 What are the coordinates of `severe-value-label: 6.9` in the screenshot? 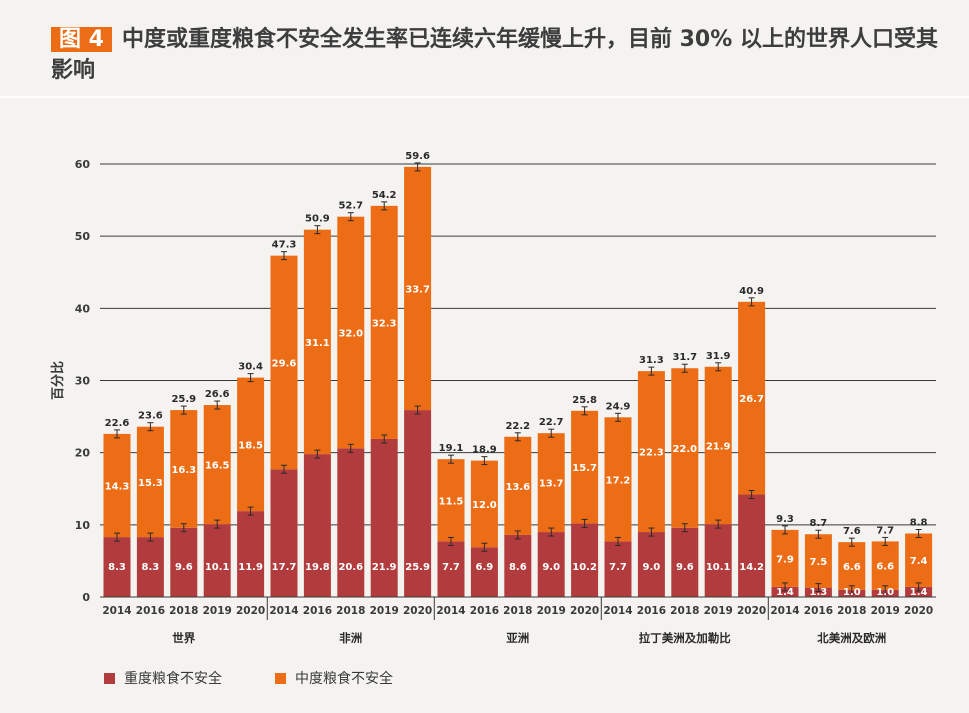 It's located at (485, 567).